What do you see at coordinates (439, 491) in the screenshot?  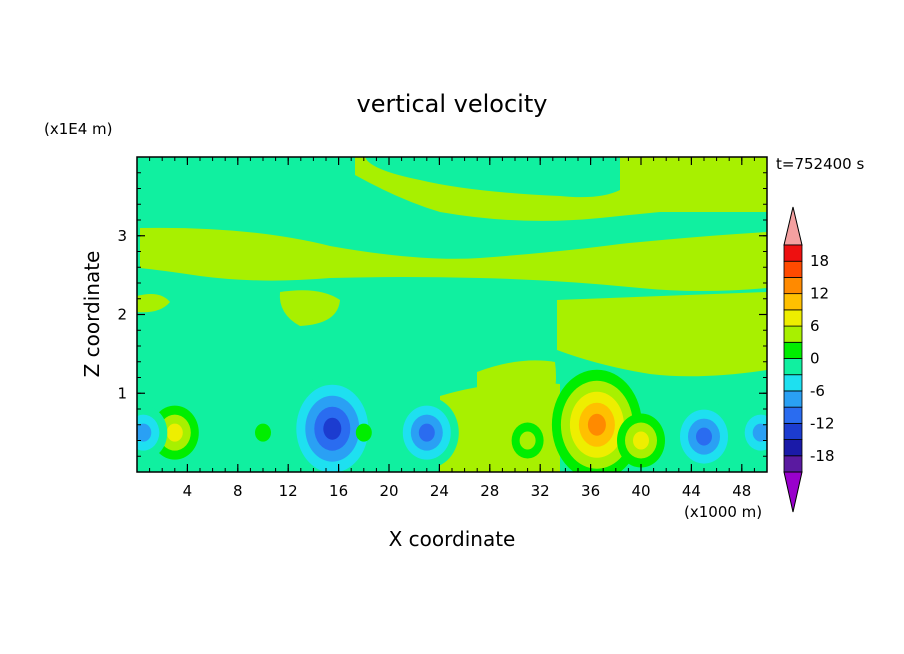 I see `x-tick-label: 24` at bounding box center [439, 491].